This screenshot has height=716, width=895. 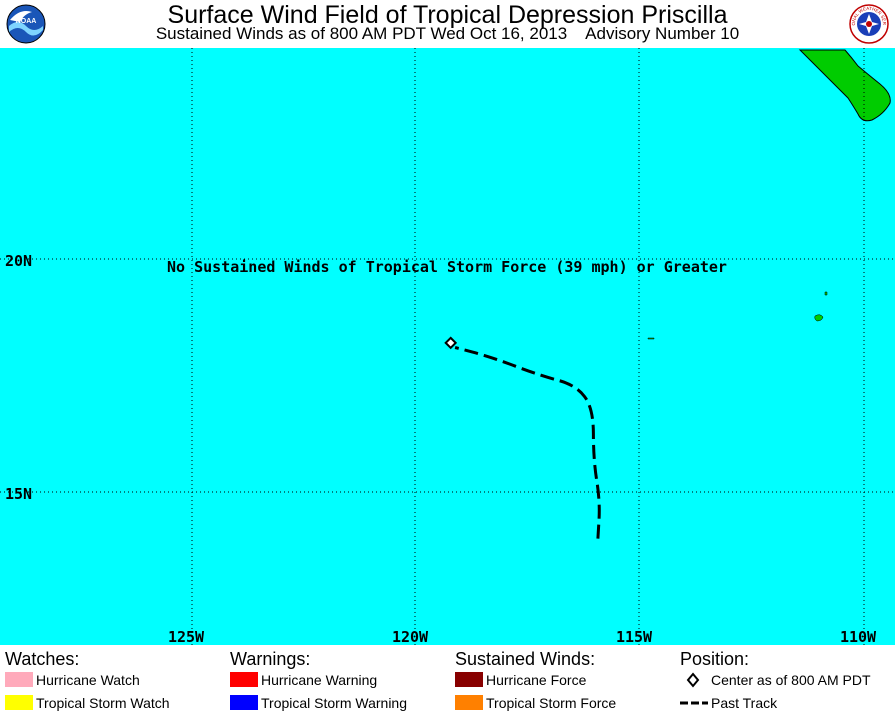 I want to click on hurricane-watch-swatch, so click(x=19, y=679).